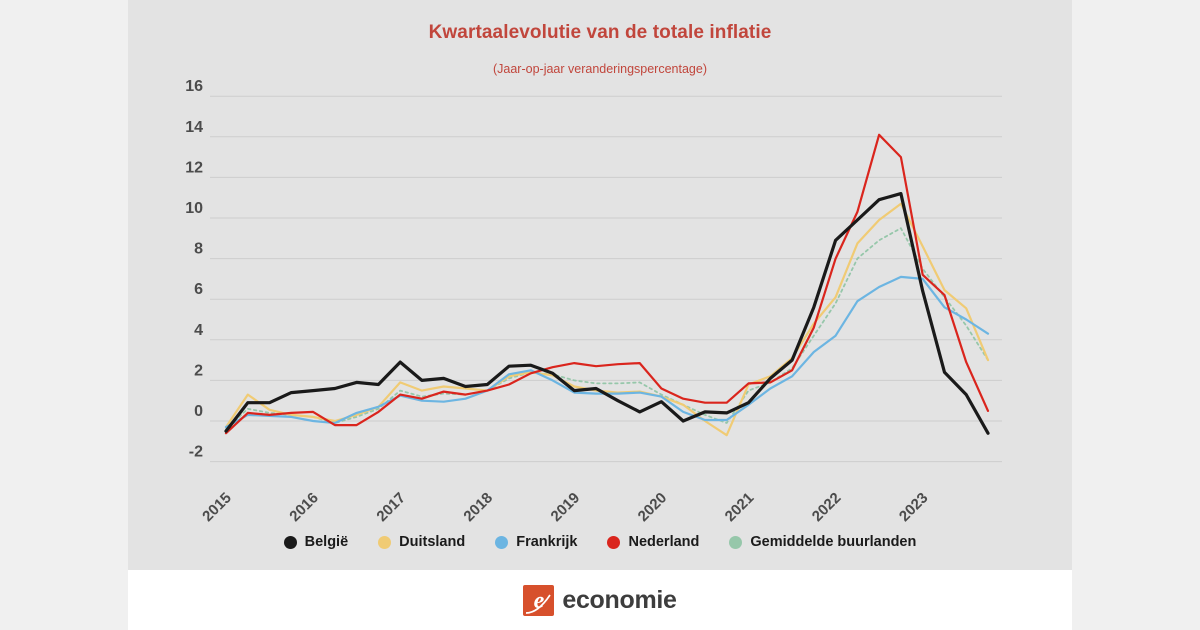  What do you see at coordinates (304, 507) in the screenshot?
I see `x-axis-tick-label: 2016` at bounding box center [304, 507].